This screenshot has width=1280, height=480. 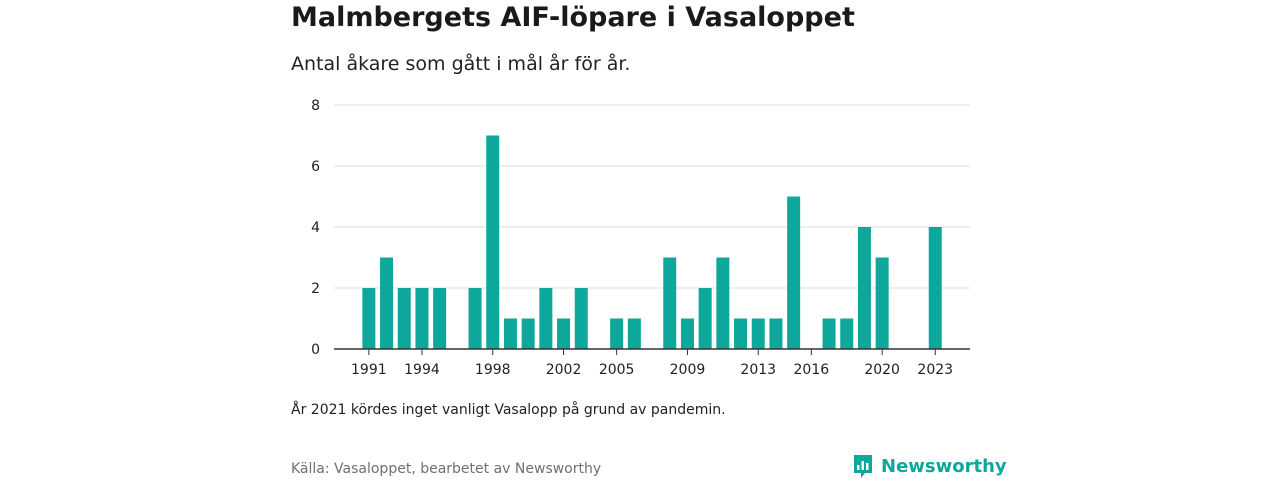 I want to click on newsworthy-logo: Newsworthy, so click(x=929, y=466).